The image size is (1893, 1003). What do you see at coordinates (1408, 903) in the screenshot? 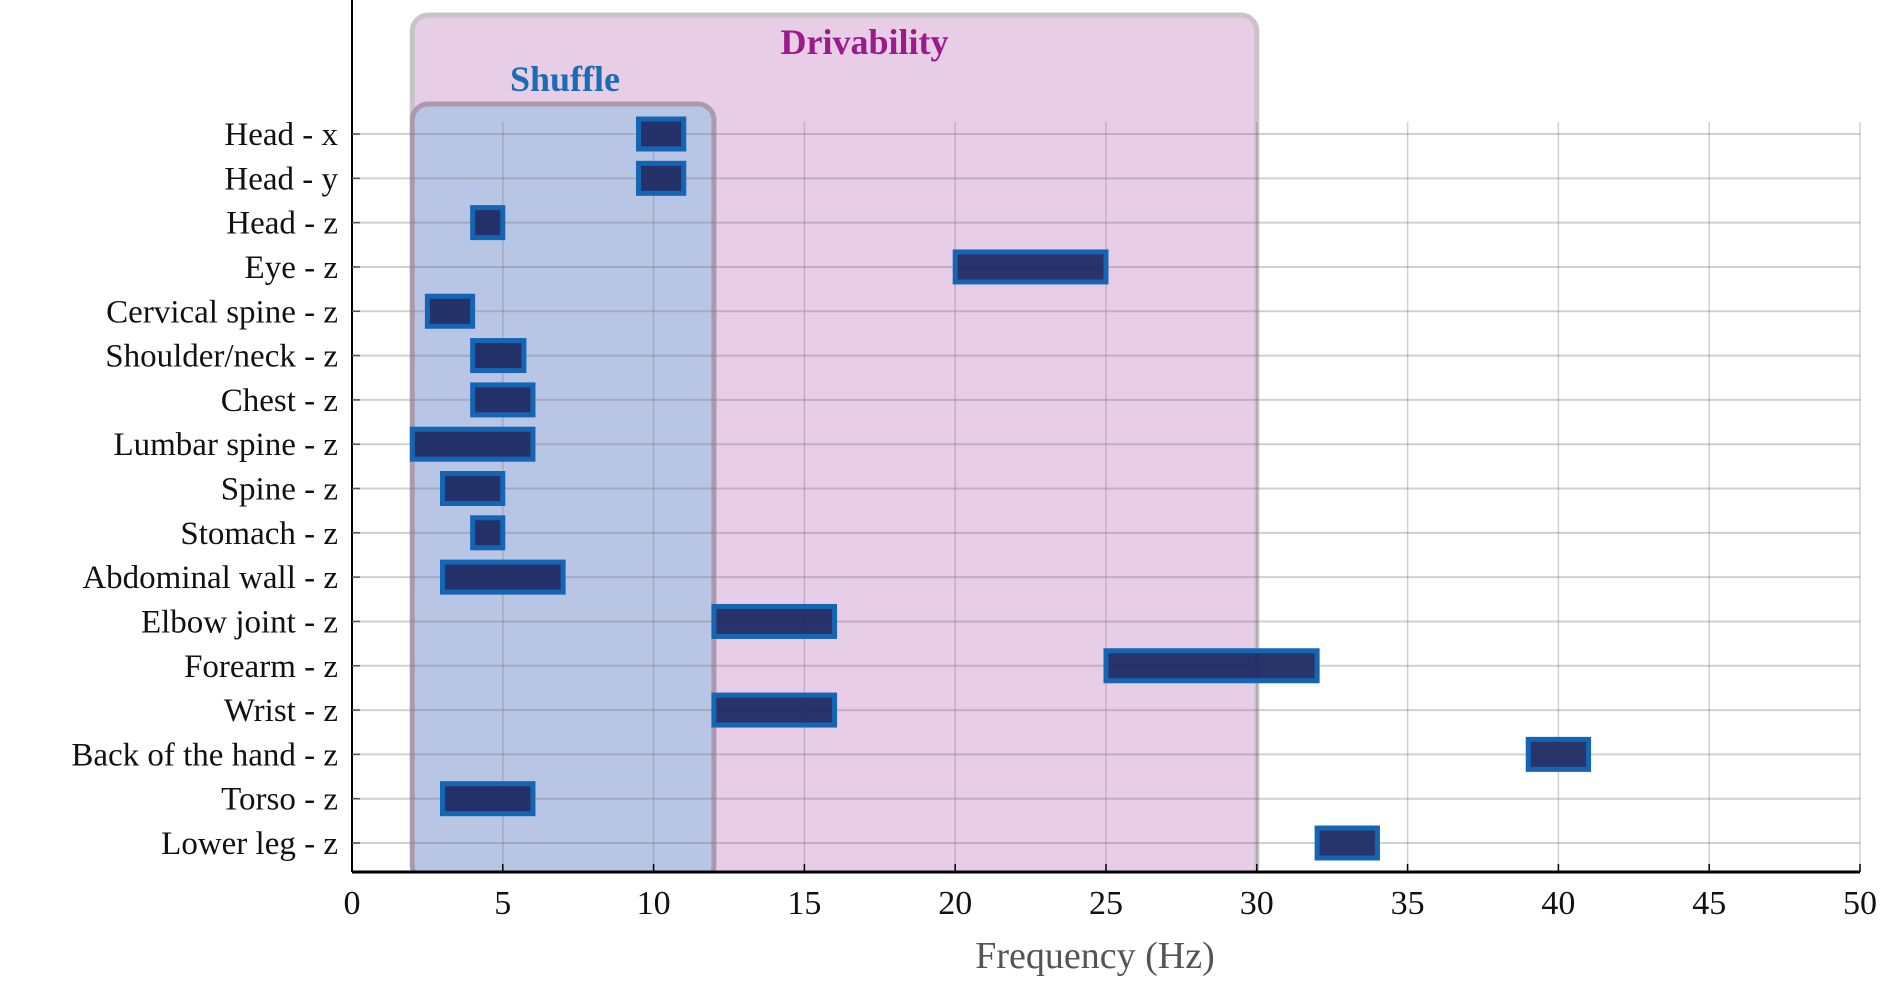
I see `x-tick-label: 35` at bounding box center [1408, 903].